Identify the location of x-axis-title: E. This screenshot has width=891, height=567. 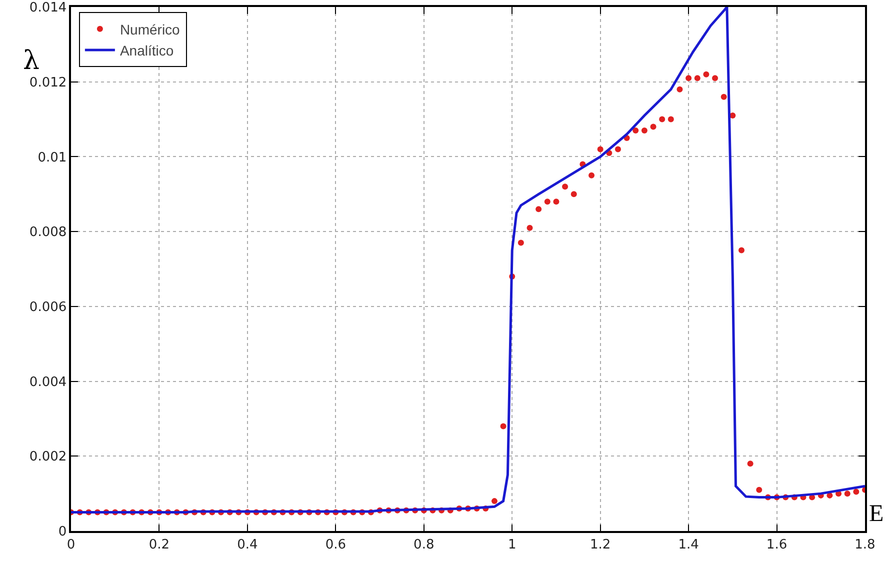
(876, 514).